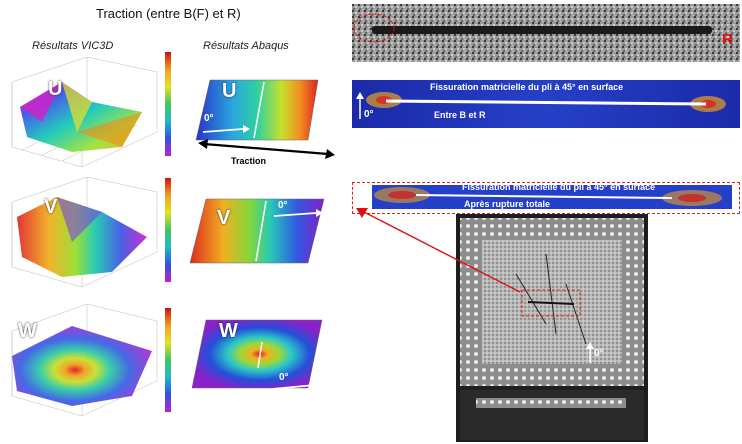 The width and height of the screenshot is (742, 444). Describe the element at coordinates (168, 13) in the screenshot. I see `figure-title: Traction (entre B(F) et R)` at that location.